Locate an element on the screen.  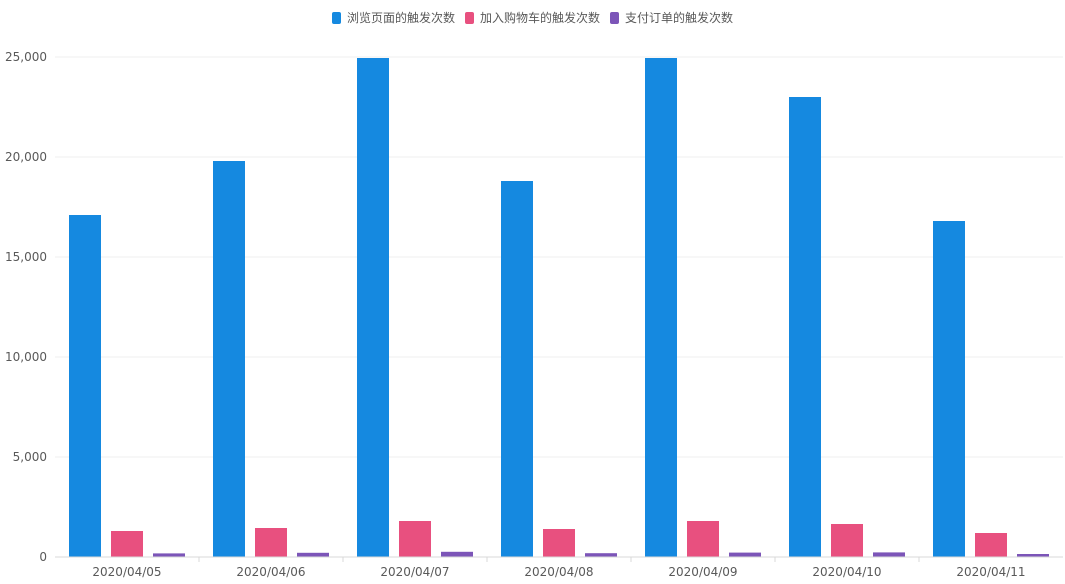
legend: 浏览页面的触发次数 加入购物车的触发次数 支付订单的触发次数 is located at coordinates (532, 17).